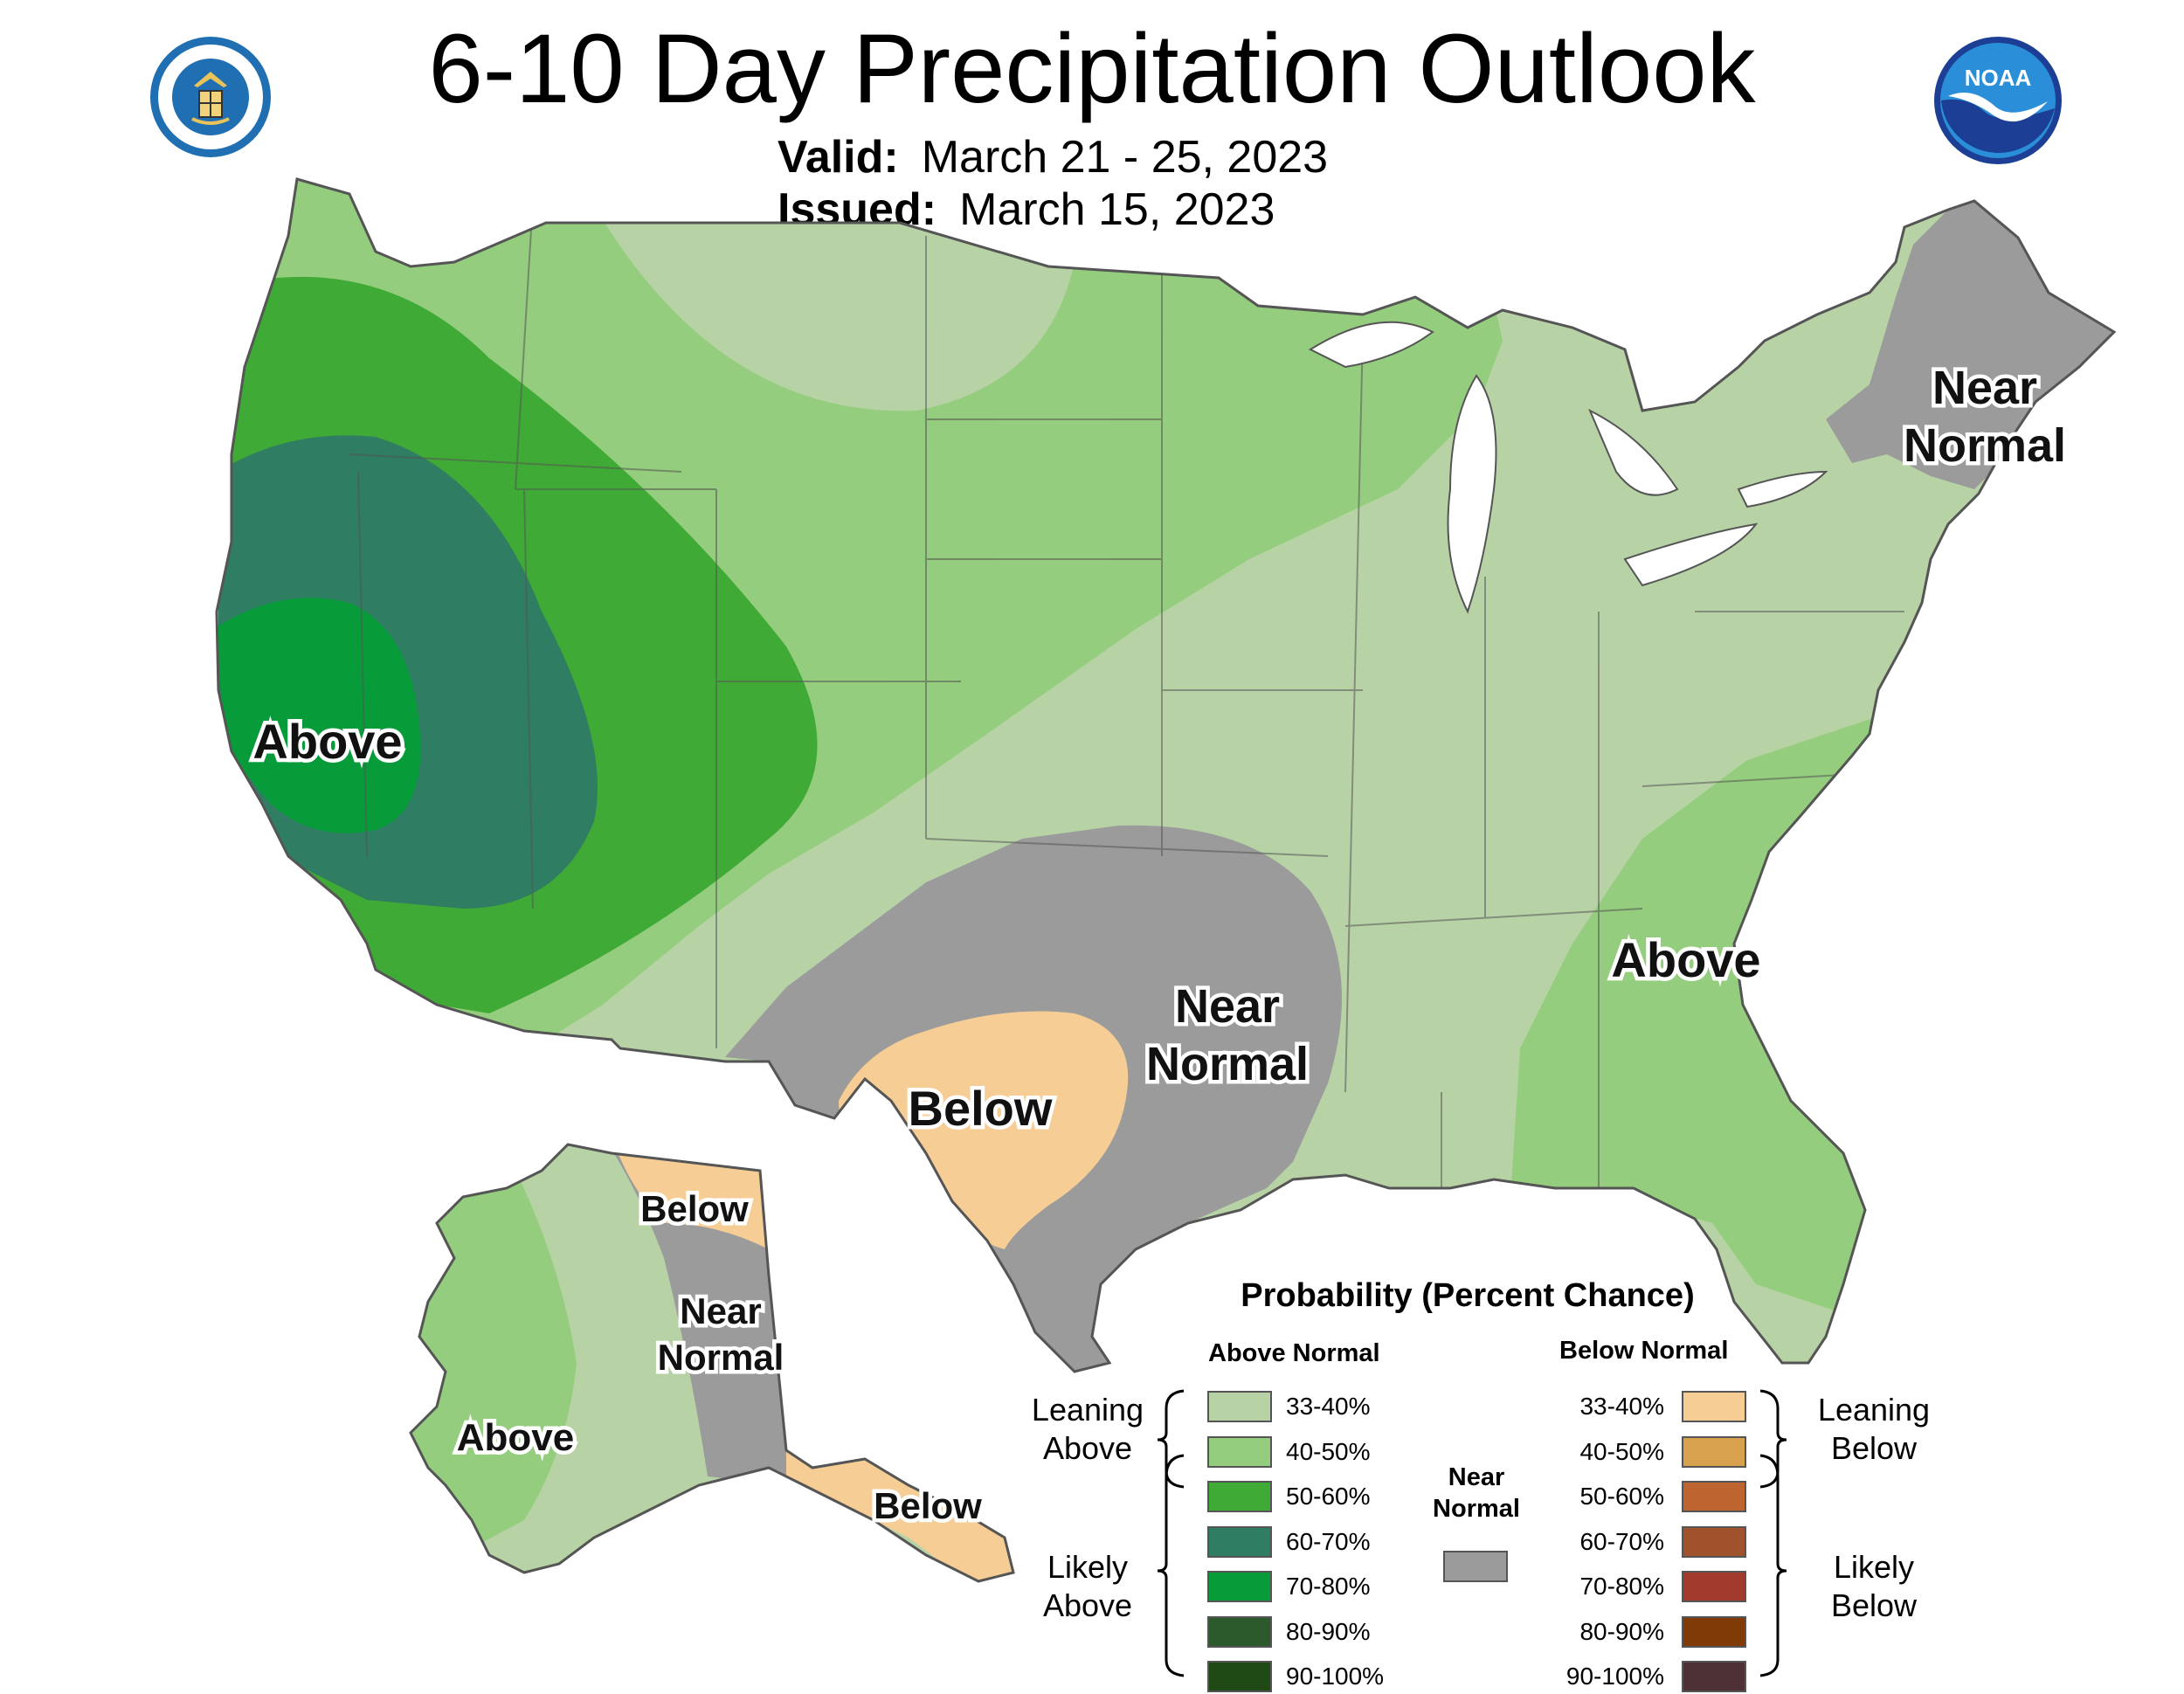 Image resolution: width=2184 pixels, height=1694 pixels. What do you see at coordinates (1092, 68) in the screenshot?
I see `page-title: 6-10 Day Precipitation Outlook` at bounding box center [1092, 68].